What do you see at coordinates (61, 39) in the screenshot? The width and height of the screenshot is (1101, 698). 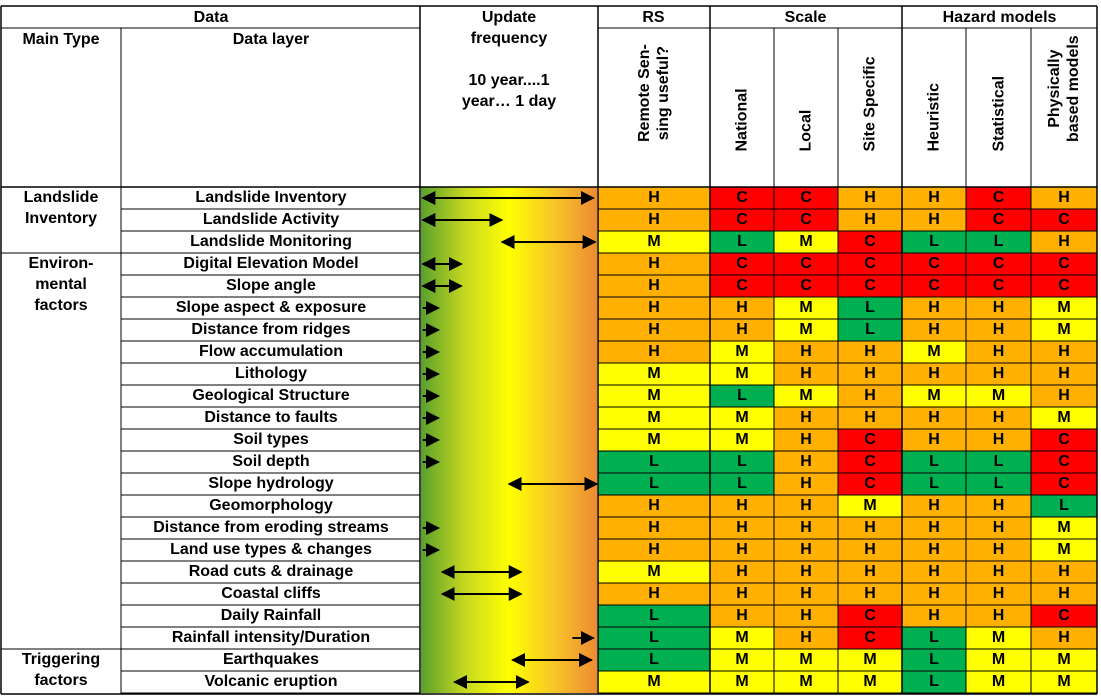 I see `header-main-type: Main Type` at bounding box center [61, 39].